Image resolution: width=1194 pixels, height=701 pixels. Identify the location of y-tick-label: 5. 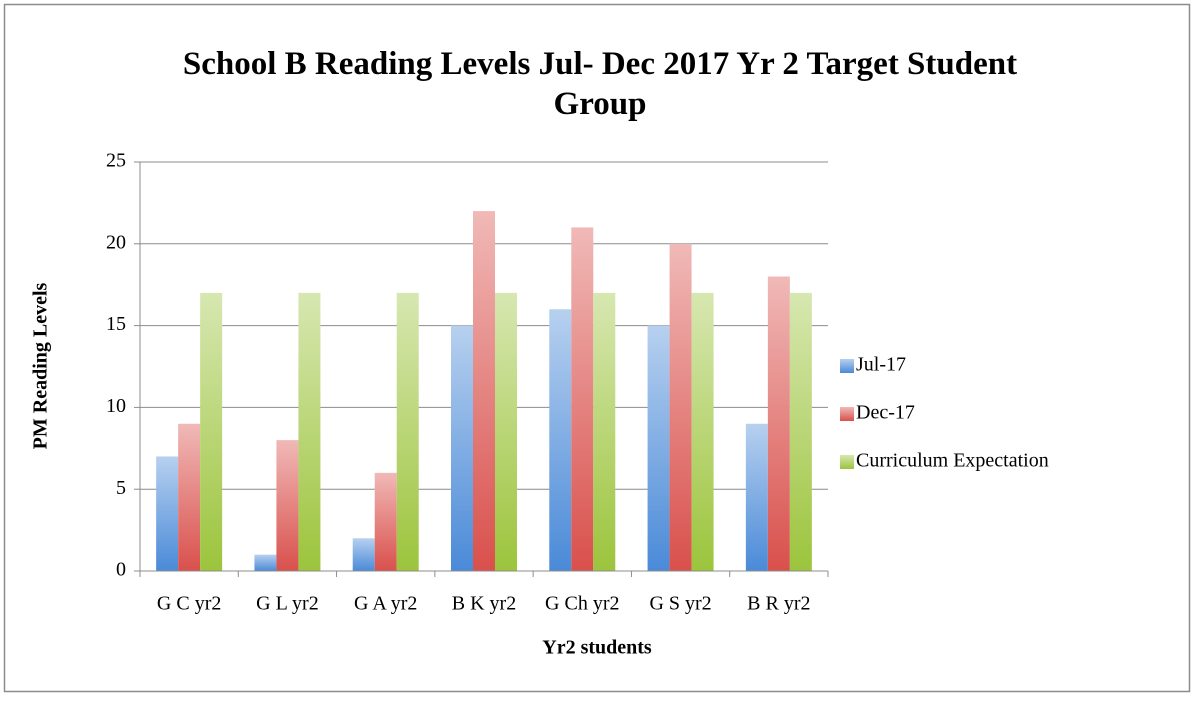
(121, 488).